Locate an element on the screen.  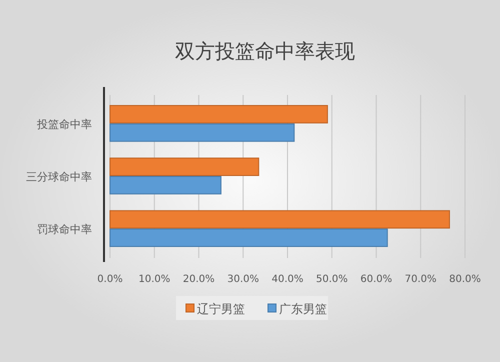
x-tick-label: 30.0% is located at coordinates (243, 279).